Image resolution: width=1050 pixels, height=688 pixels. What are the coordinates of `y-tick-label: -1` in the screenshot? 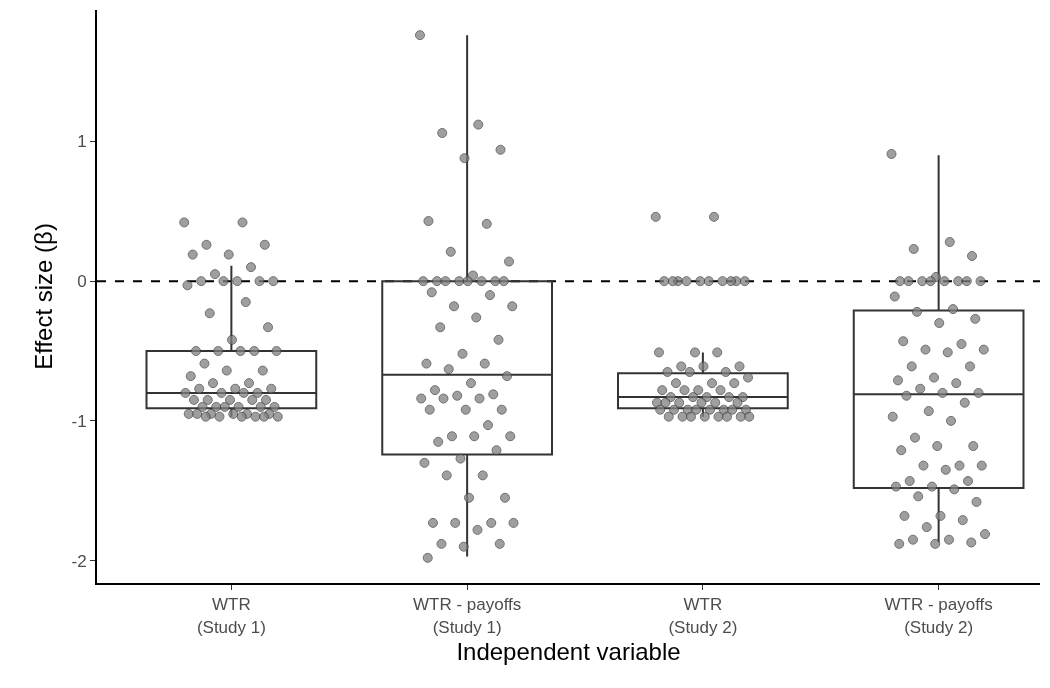 It's located at (79, 421).